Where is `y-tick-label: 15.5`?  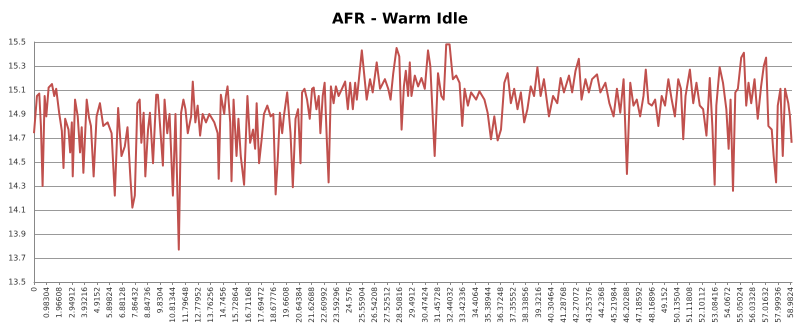 y-tick-label: 15.5 is located at coordinates (17, 42).